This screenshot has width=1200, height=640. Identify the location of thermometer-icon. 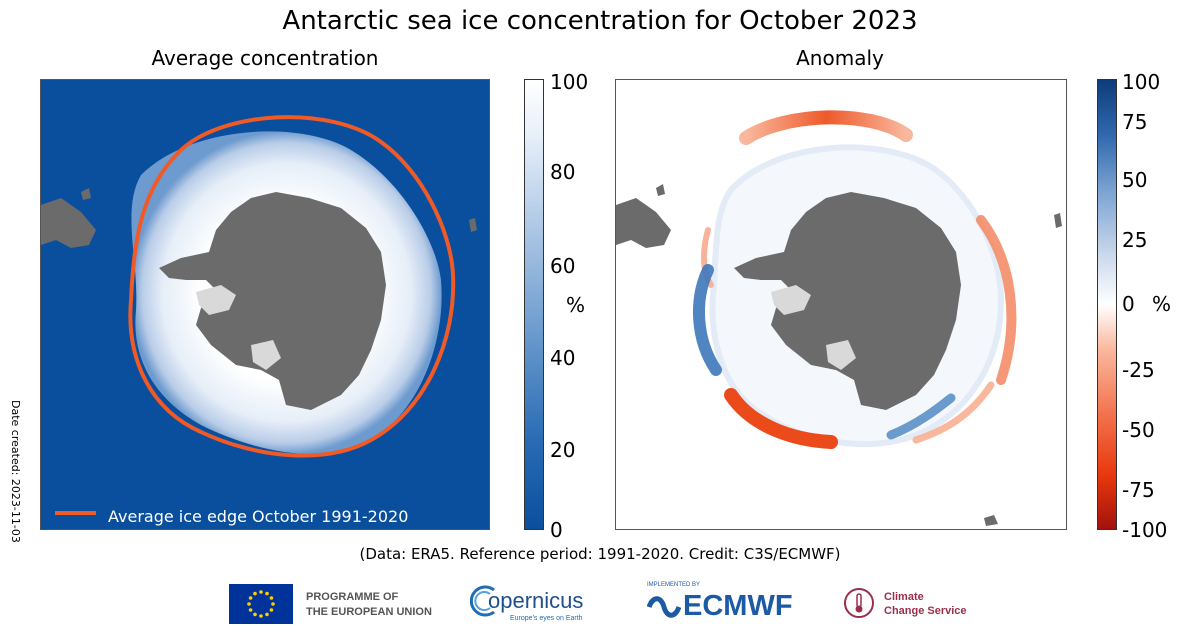
(859, 603).